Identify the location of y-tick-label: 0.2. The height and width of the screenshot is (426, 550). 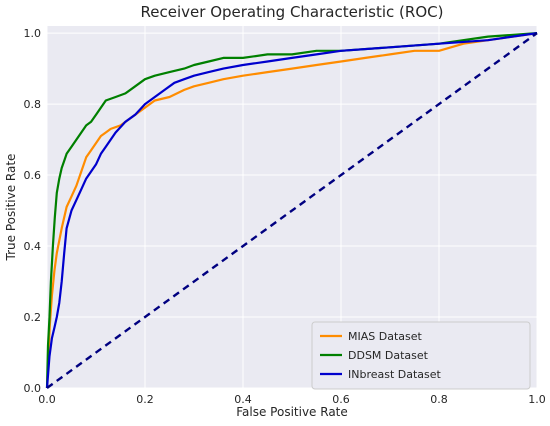
(33, 317).